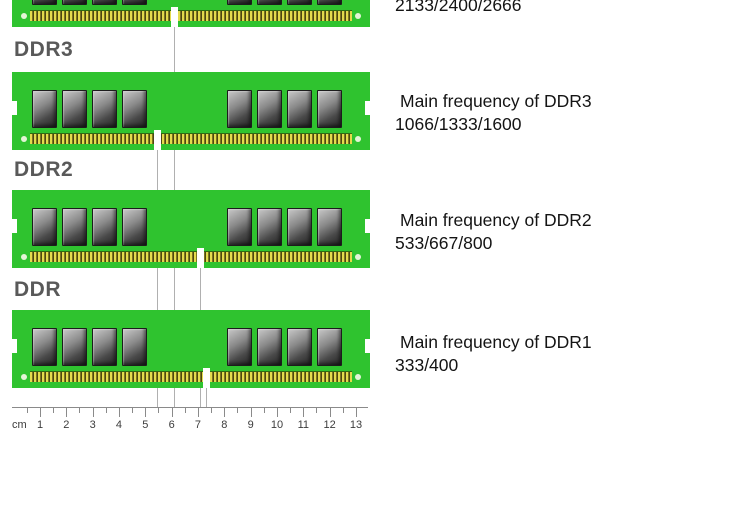  I want to click on freq-text-ddr1: Main frequency of DDR1 333/400, so click(560, 354).